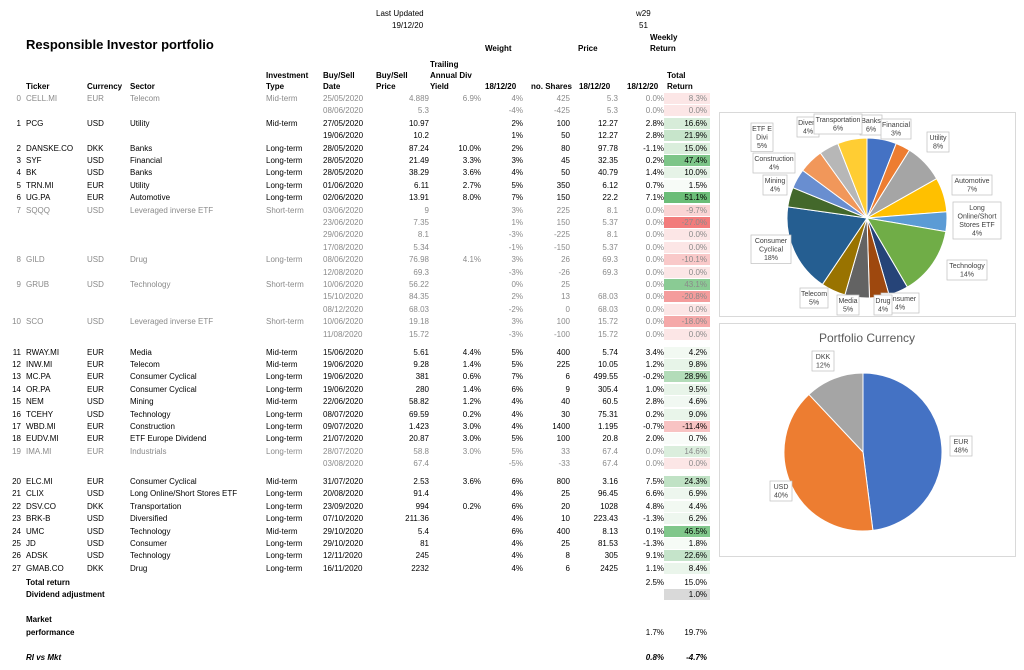 This screenshot has height=670, width=1024. What do you see at coordinates (687, 426) in the screenshot?
I see `total-return-cell: -11.4%` at bounding box center [687, 426].